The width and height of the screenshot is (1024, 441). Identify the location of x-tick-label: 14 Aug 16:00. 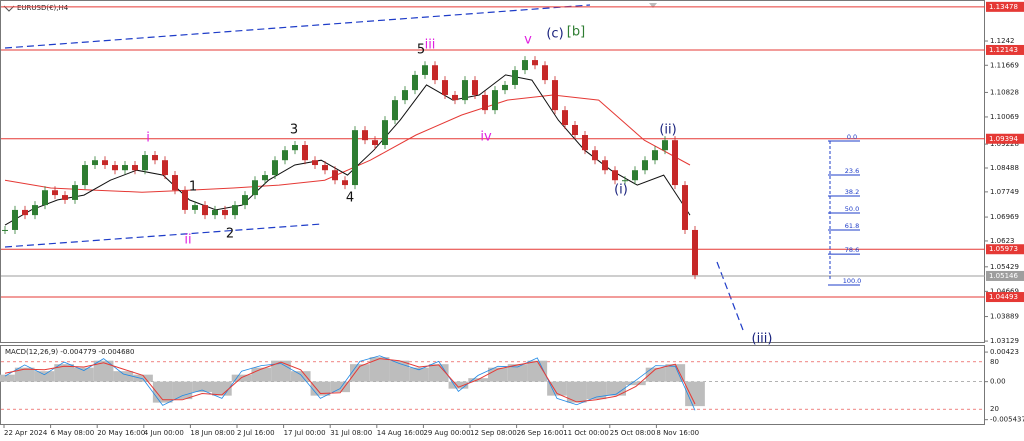
(400, 433).